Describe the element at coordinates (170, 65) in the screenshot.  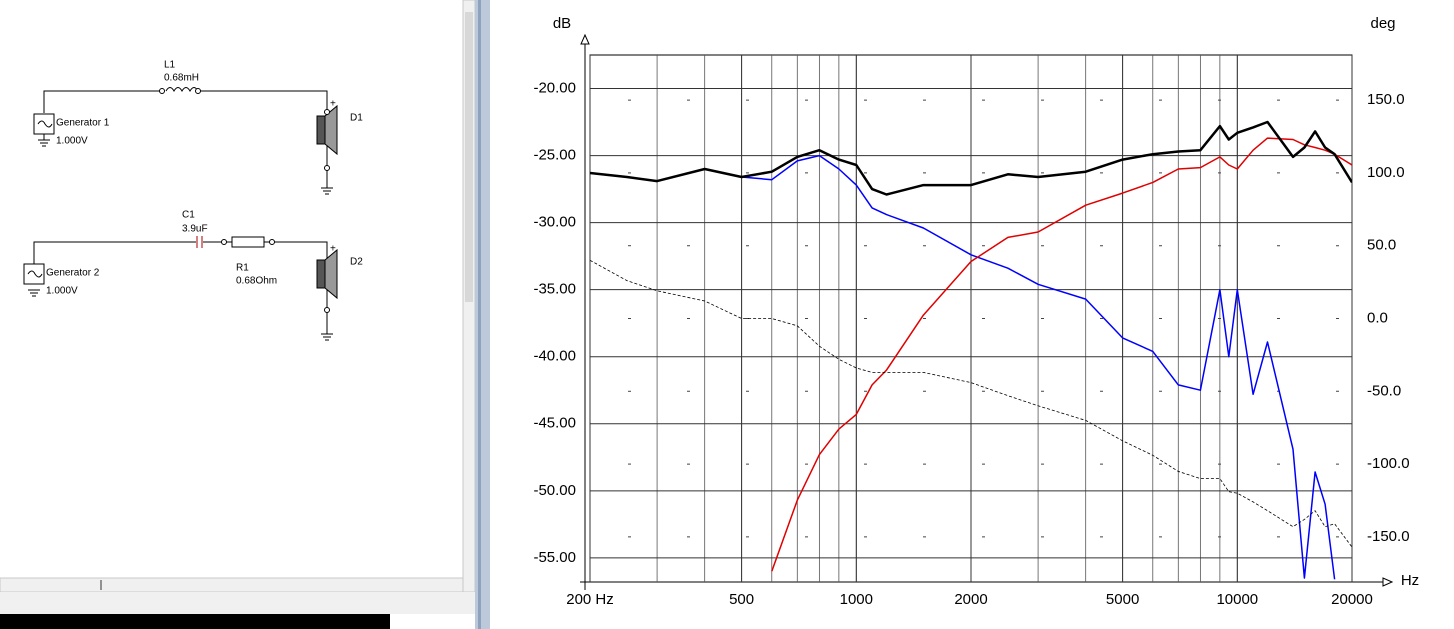
I see `component-name: L1` at that location.